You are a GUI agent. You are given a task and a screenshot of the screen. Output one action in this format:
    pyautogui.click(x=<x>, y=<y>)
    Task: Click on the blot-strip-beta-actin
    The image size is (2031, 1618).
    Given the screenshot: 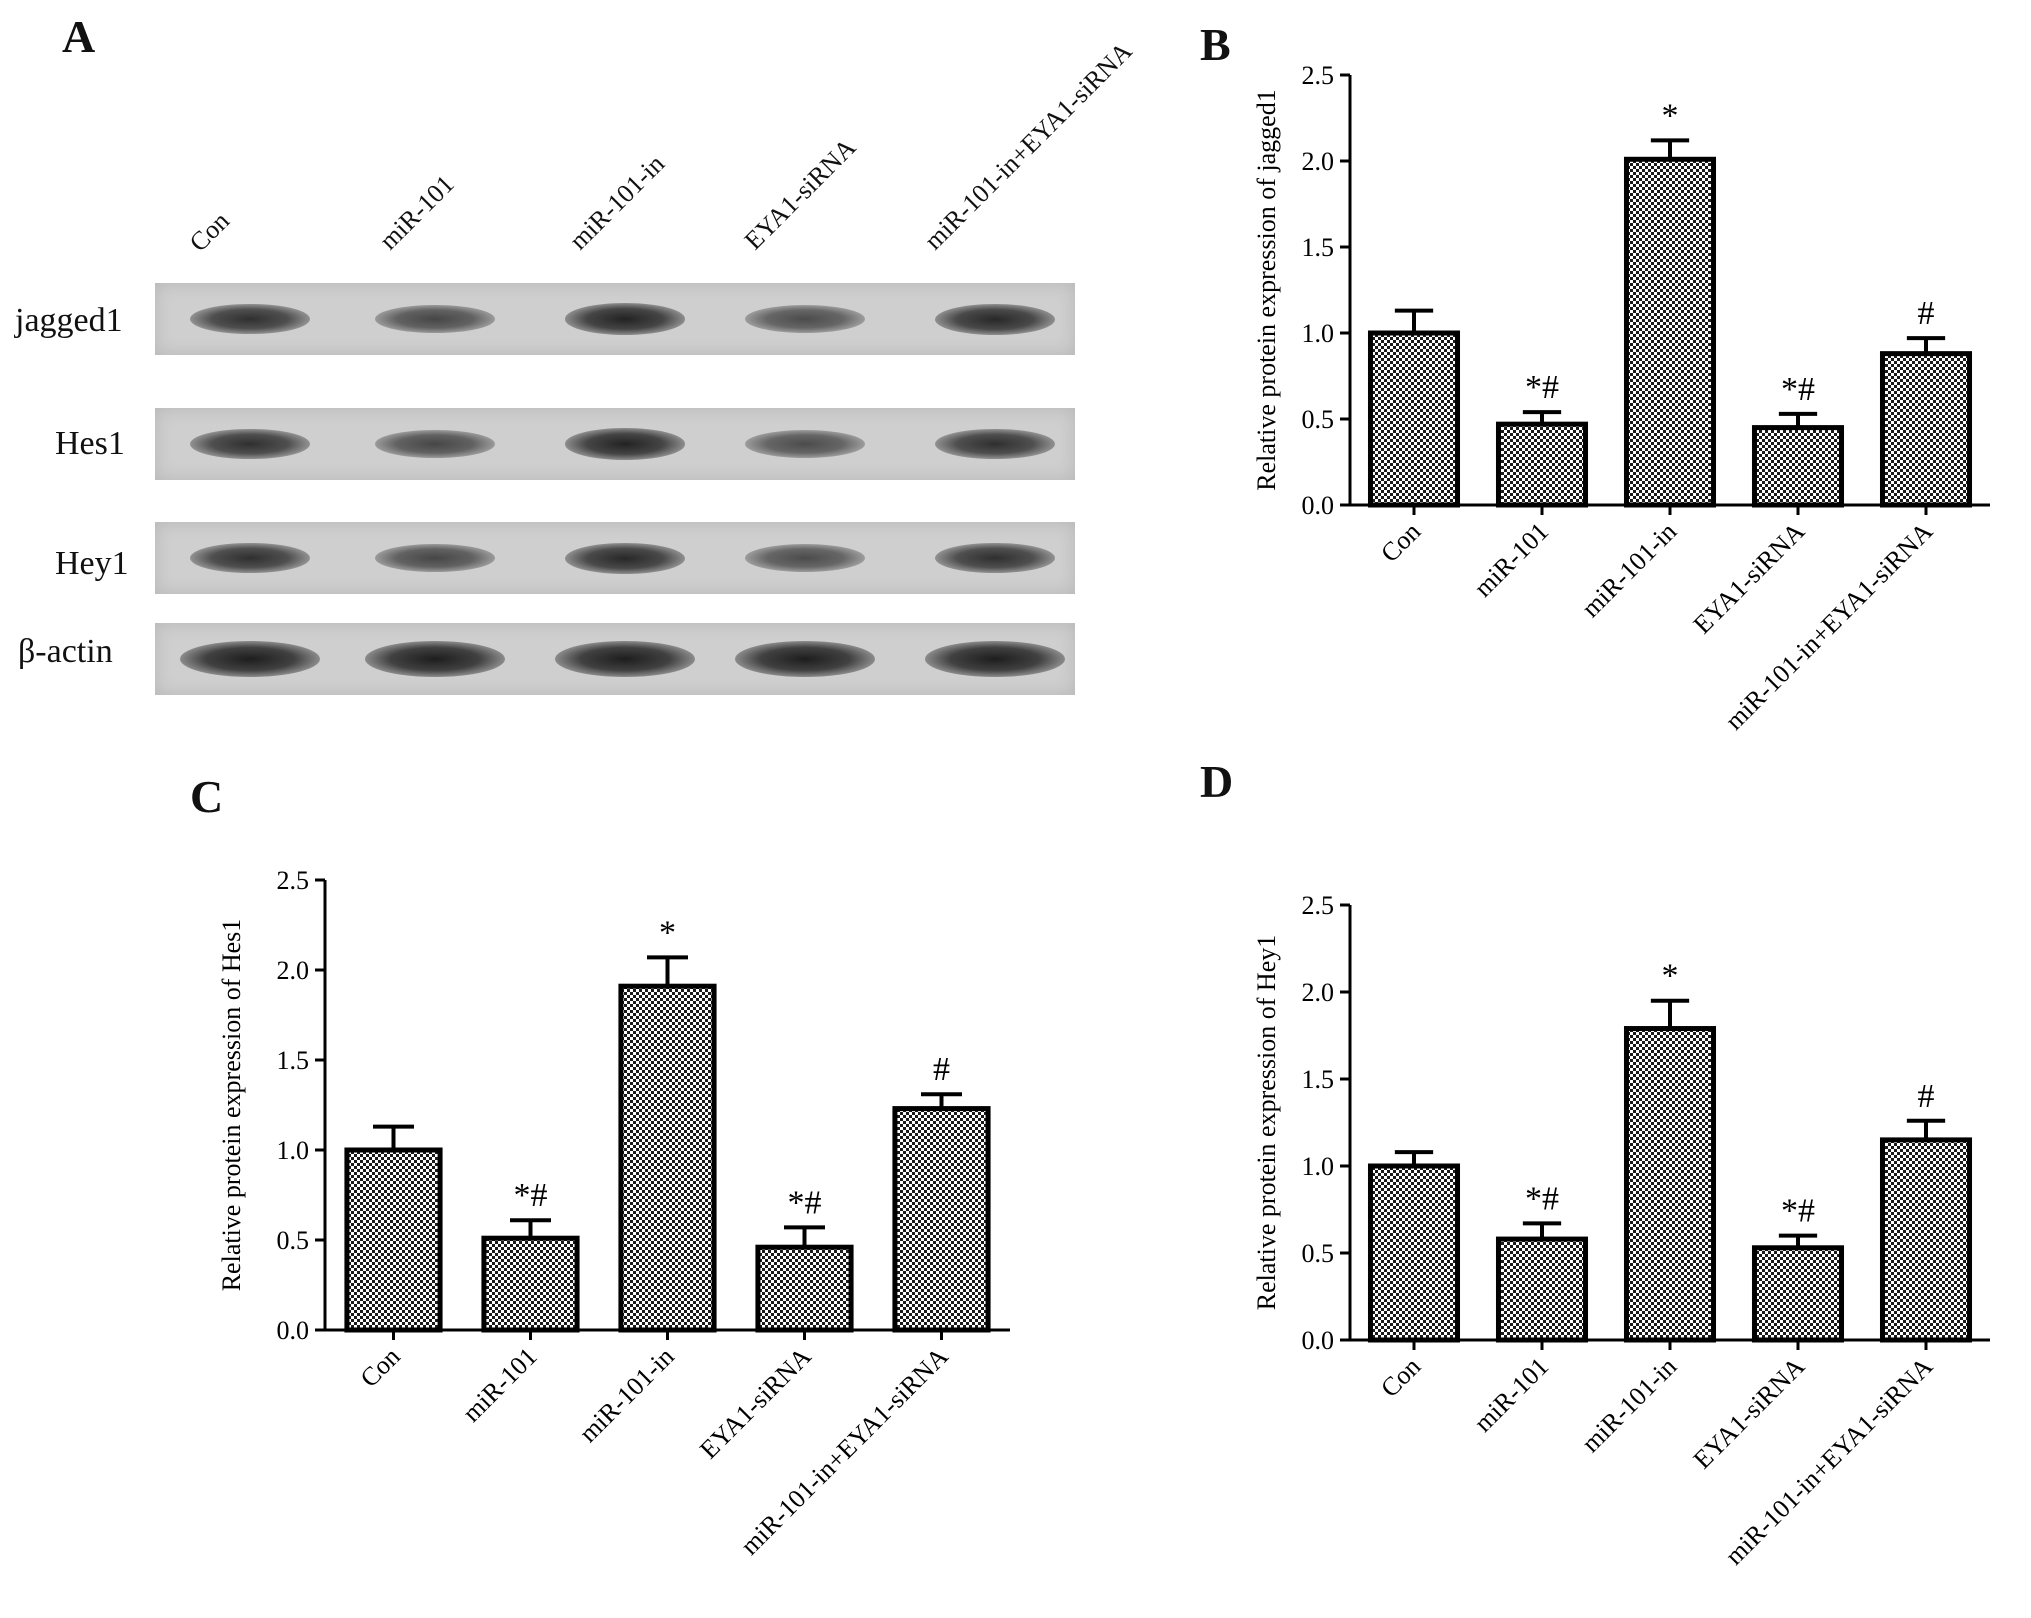 What is the action you would take?
    pyautogui.click(x=615, y=659)
    